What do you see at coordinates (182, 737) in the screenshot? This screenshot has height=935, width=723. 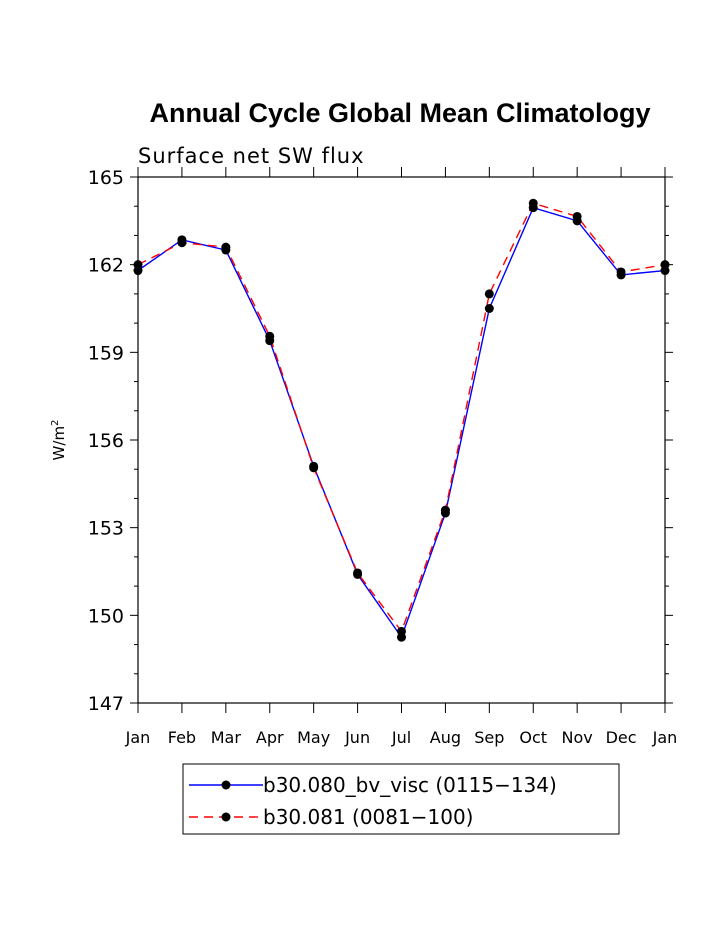 I see `x-tick-label: Feb` at bounding box center [182, 737].